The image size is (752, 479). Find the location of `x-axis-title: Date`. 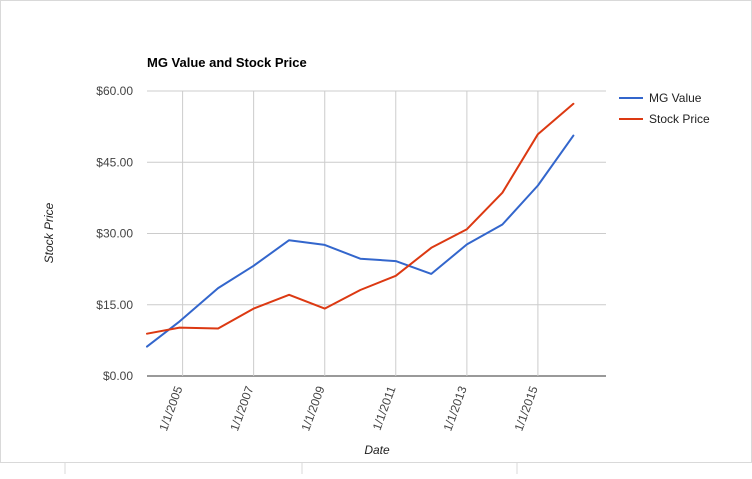

x-axis-title: Date is located at coordinates (377, 450).